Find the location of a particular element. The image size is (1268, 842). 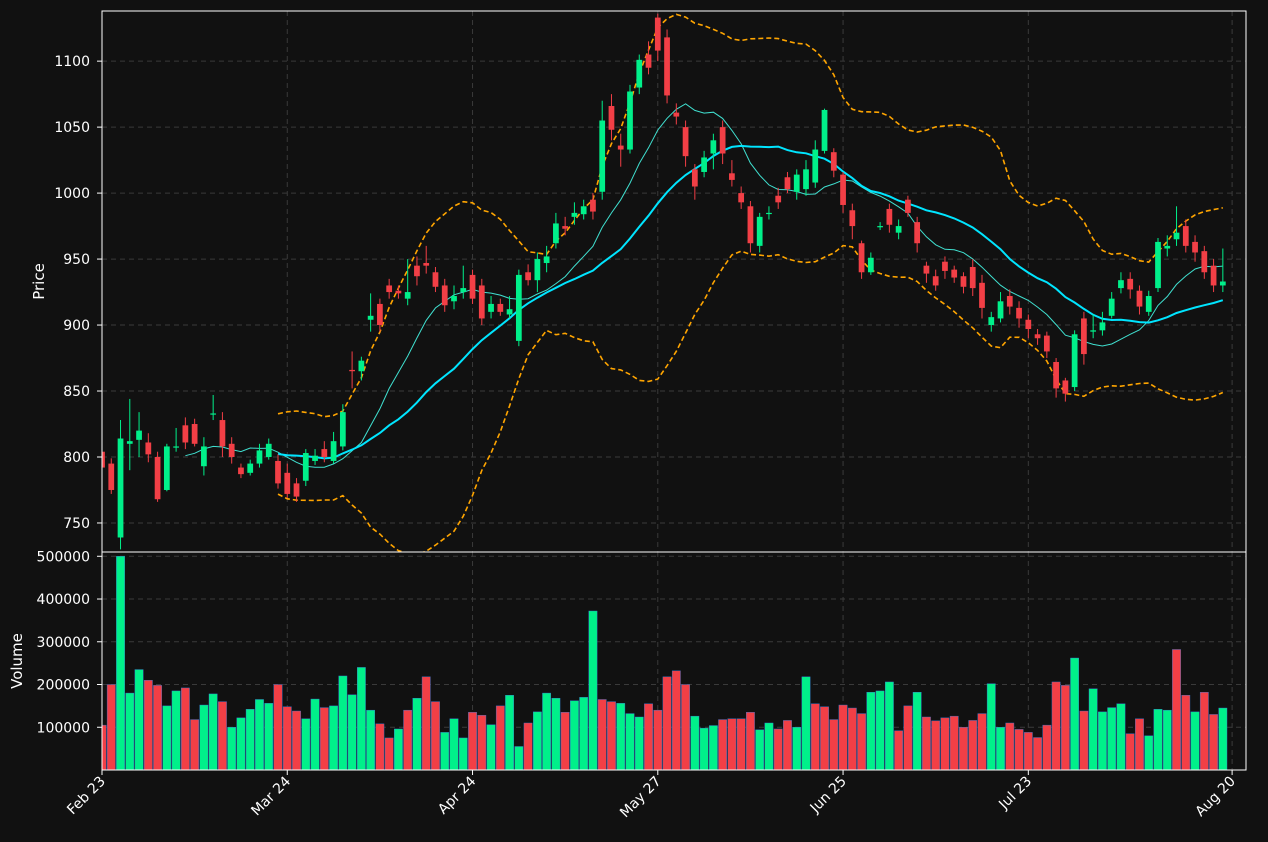

volume-axis-label: Volume is located at coordinates (17, 661).